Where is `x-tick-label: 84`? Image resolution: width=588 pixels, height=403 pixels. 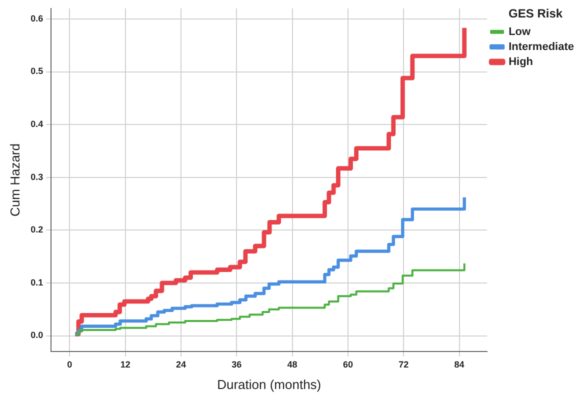 x-tick-label: 84 is located at coordinates (459, 364).